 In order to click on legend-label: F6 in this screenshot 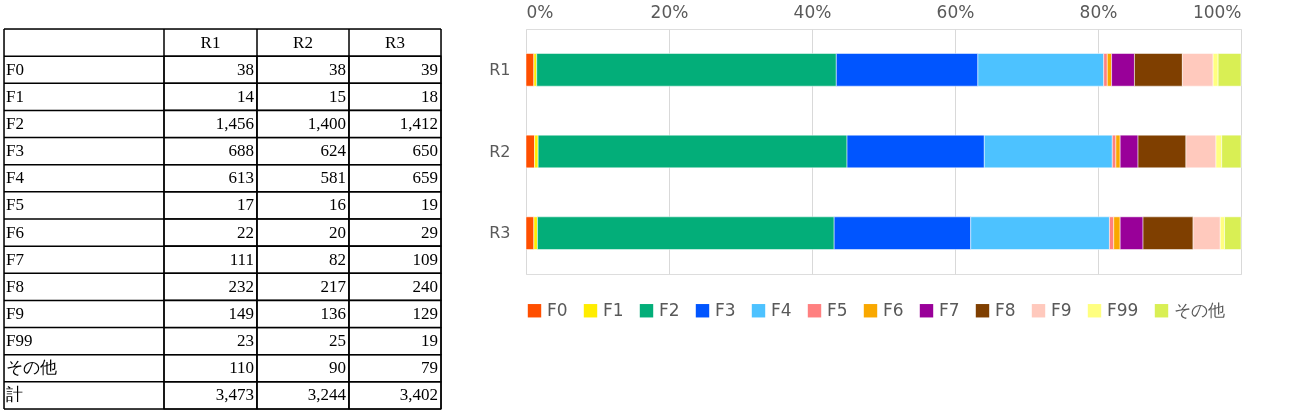, I will do `click(893, 309)`.